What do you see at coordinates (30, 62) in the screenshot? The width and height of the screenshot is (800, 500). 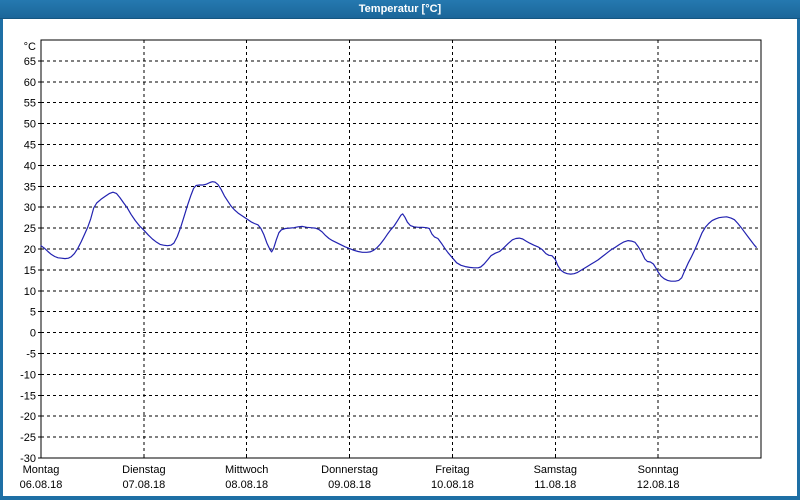 I see `y-tick-label: 65` at bounding box center [30, 62].